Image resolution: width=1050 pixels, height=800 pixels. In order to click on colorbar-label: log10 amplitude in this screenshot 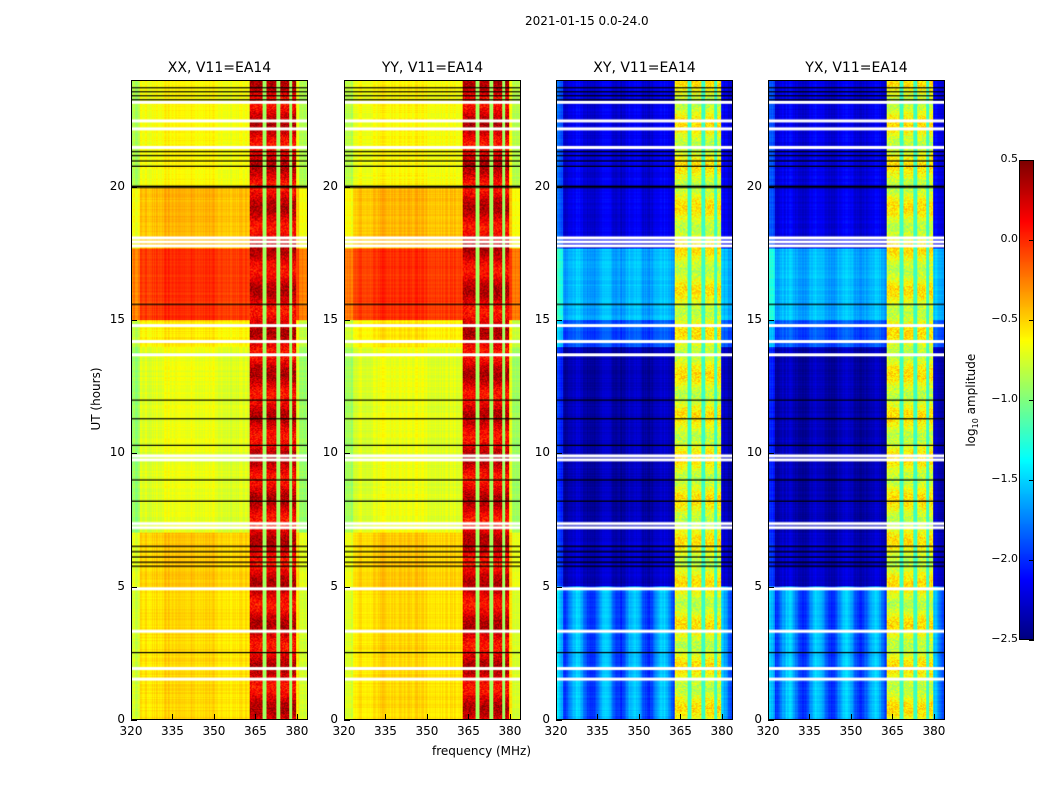, I will do `click(972, 400)`.